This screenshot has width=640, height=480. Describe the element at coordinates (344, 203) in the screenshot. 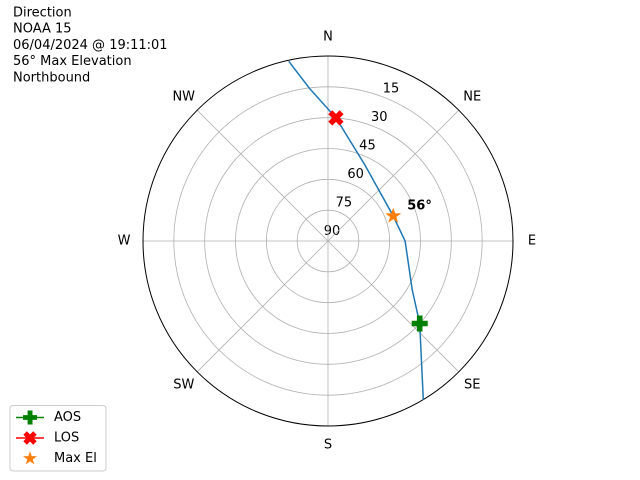

I see `r-tick-label: 75` at that location.